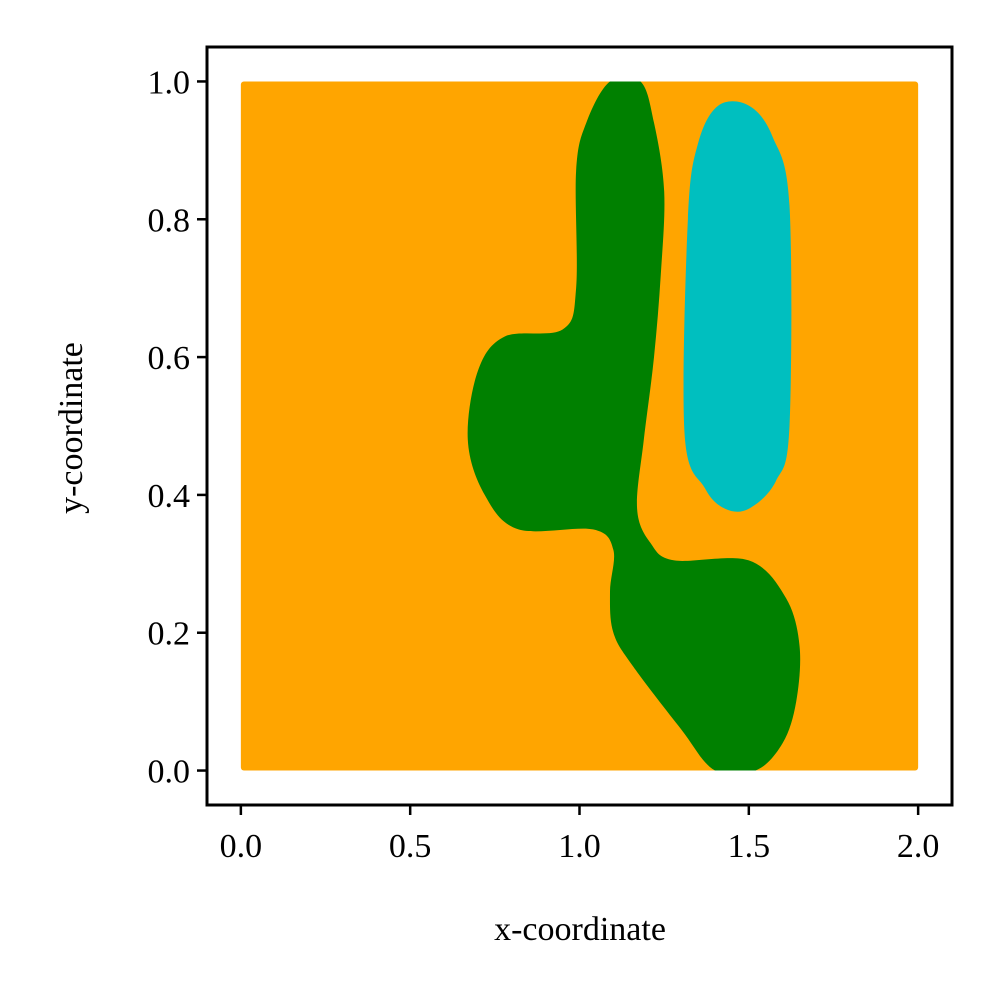  I want to click on x-axis-label: x-coordinate, so click(580, 929).